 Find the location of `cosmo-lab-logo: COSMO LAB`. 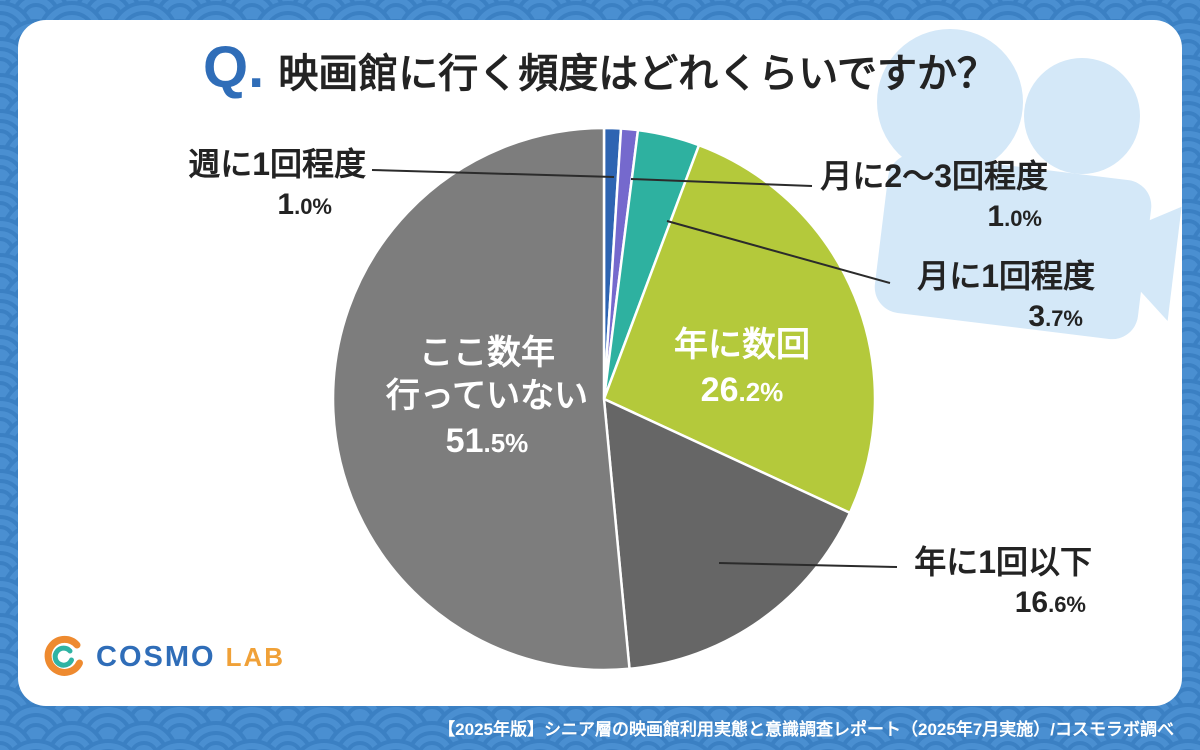

cosmo-lab-logo: COSMO LAB is located at coordinates (162, 657).